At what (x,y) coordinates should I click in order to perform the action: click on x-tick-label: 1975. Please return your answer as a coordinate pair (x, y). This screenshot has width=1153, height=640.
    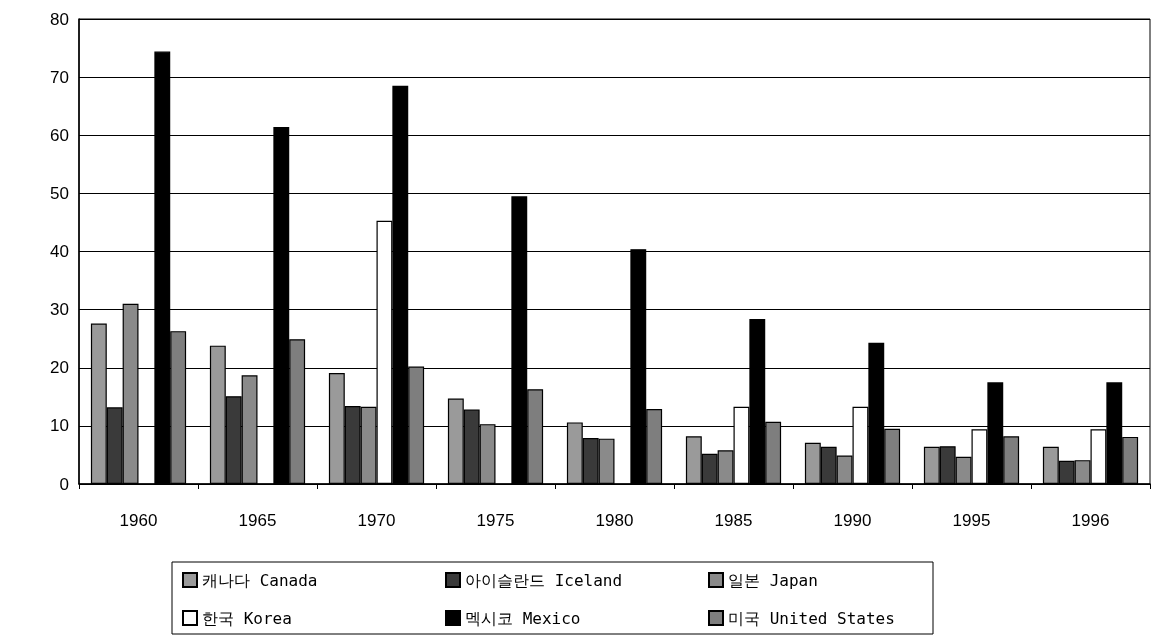
    Looking at the image, I should click on (495, 520).